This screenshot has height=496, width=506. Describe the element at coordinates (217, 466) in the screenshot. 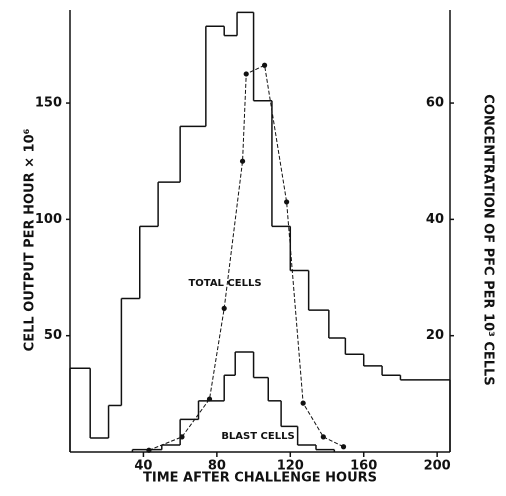

I see `x-tick-label: 80` at that location.